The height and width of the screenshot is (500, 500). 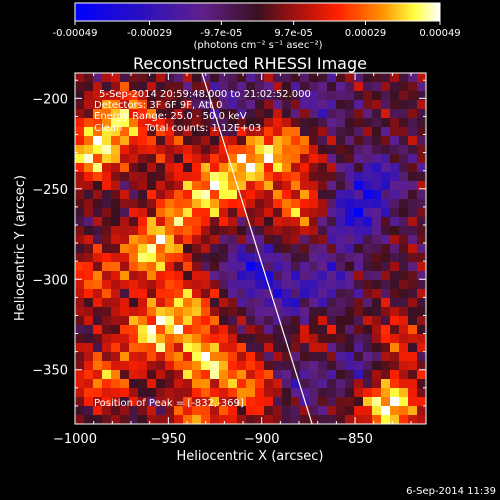 What do you see at coordinates (250, 456) in the screenshot?
I see `x-axis-label: Heliocentric X (arcsec)` at bounding box center [250, 456].